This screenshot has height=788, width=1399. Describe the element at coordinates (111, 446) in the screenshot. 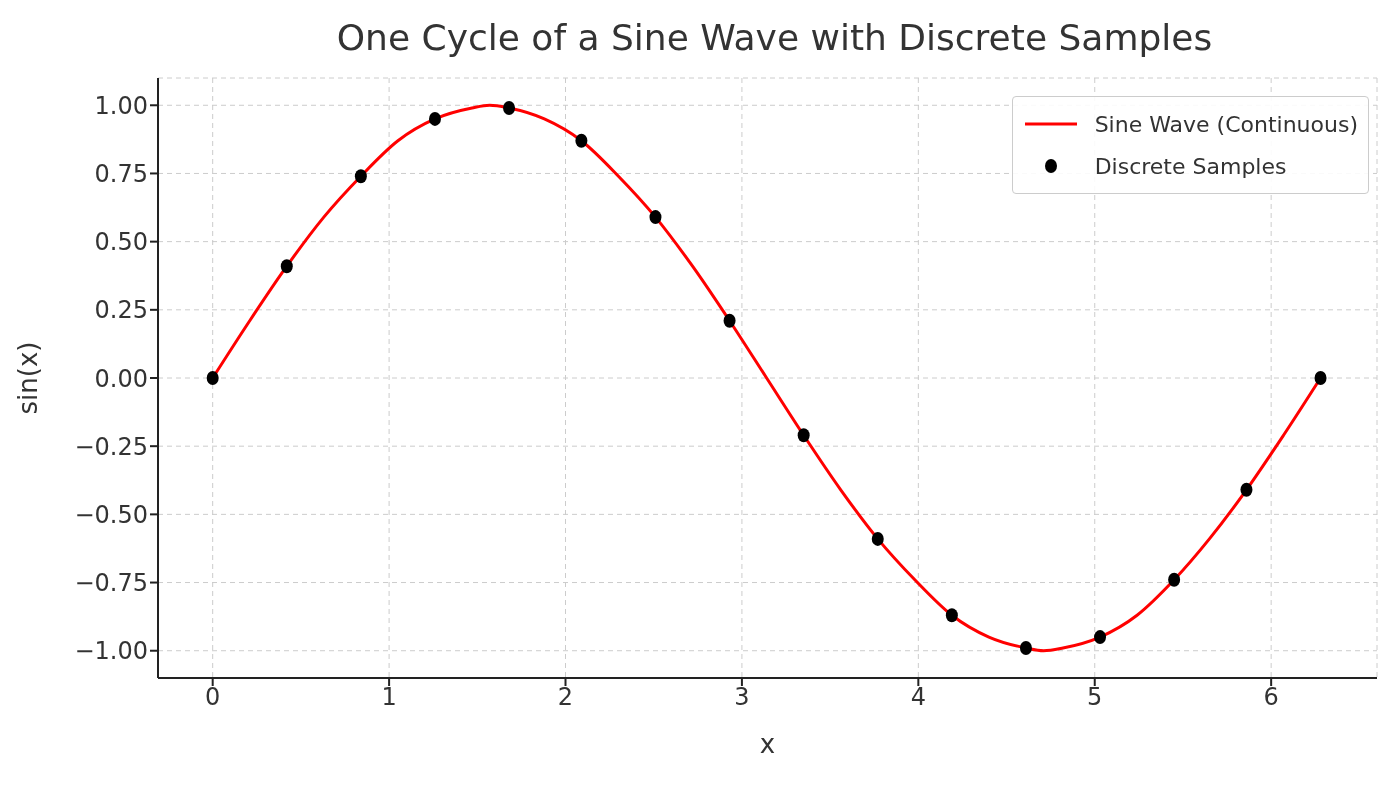

I see `y-tick-label: −0.25` at that location.